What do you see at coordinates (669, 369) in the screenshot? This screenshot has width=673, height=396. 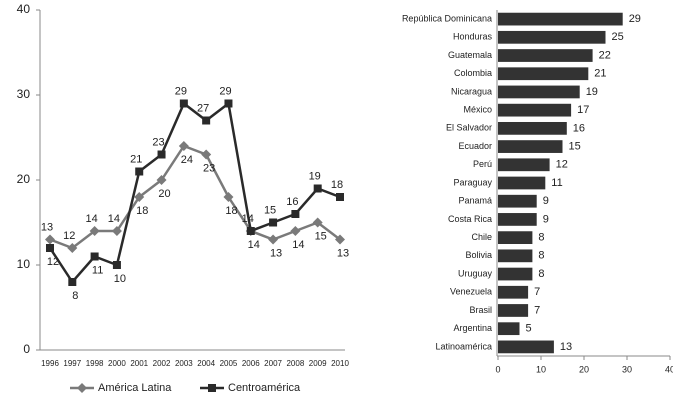 I see `x-tick-label: 40` at bounding box center [669, 369].